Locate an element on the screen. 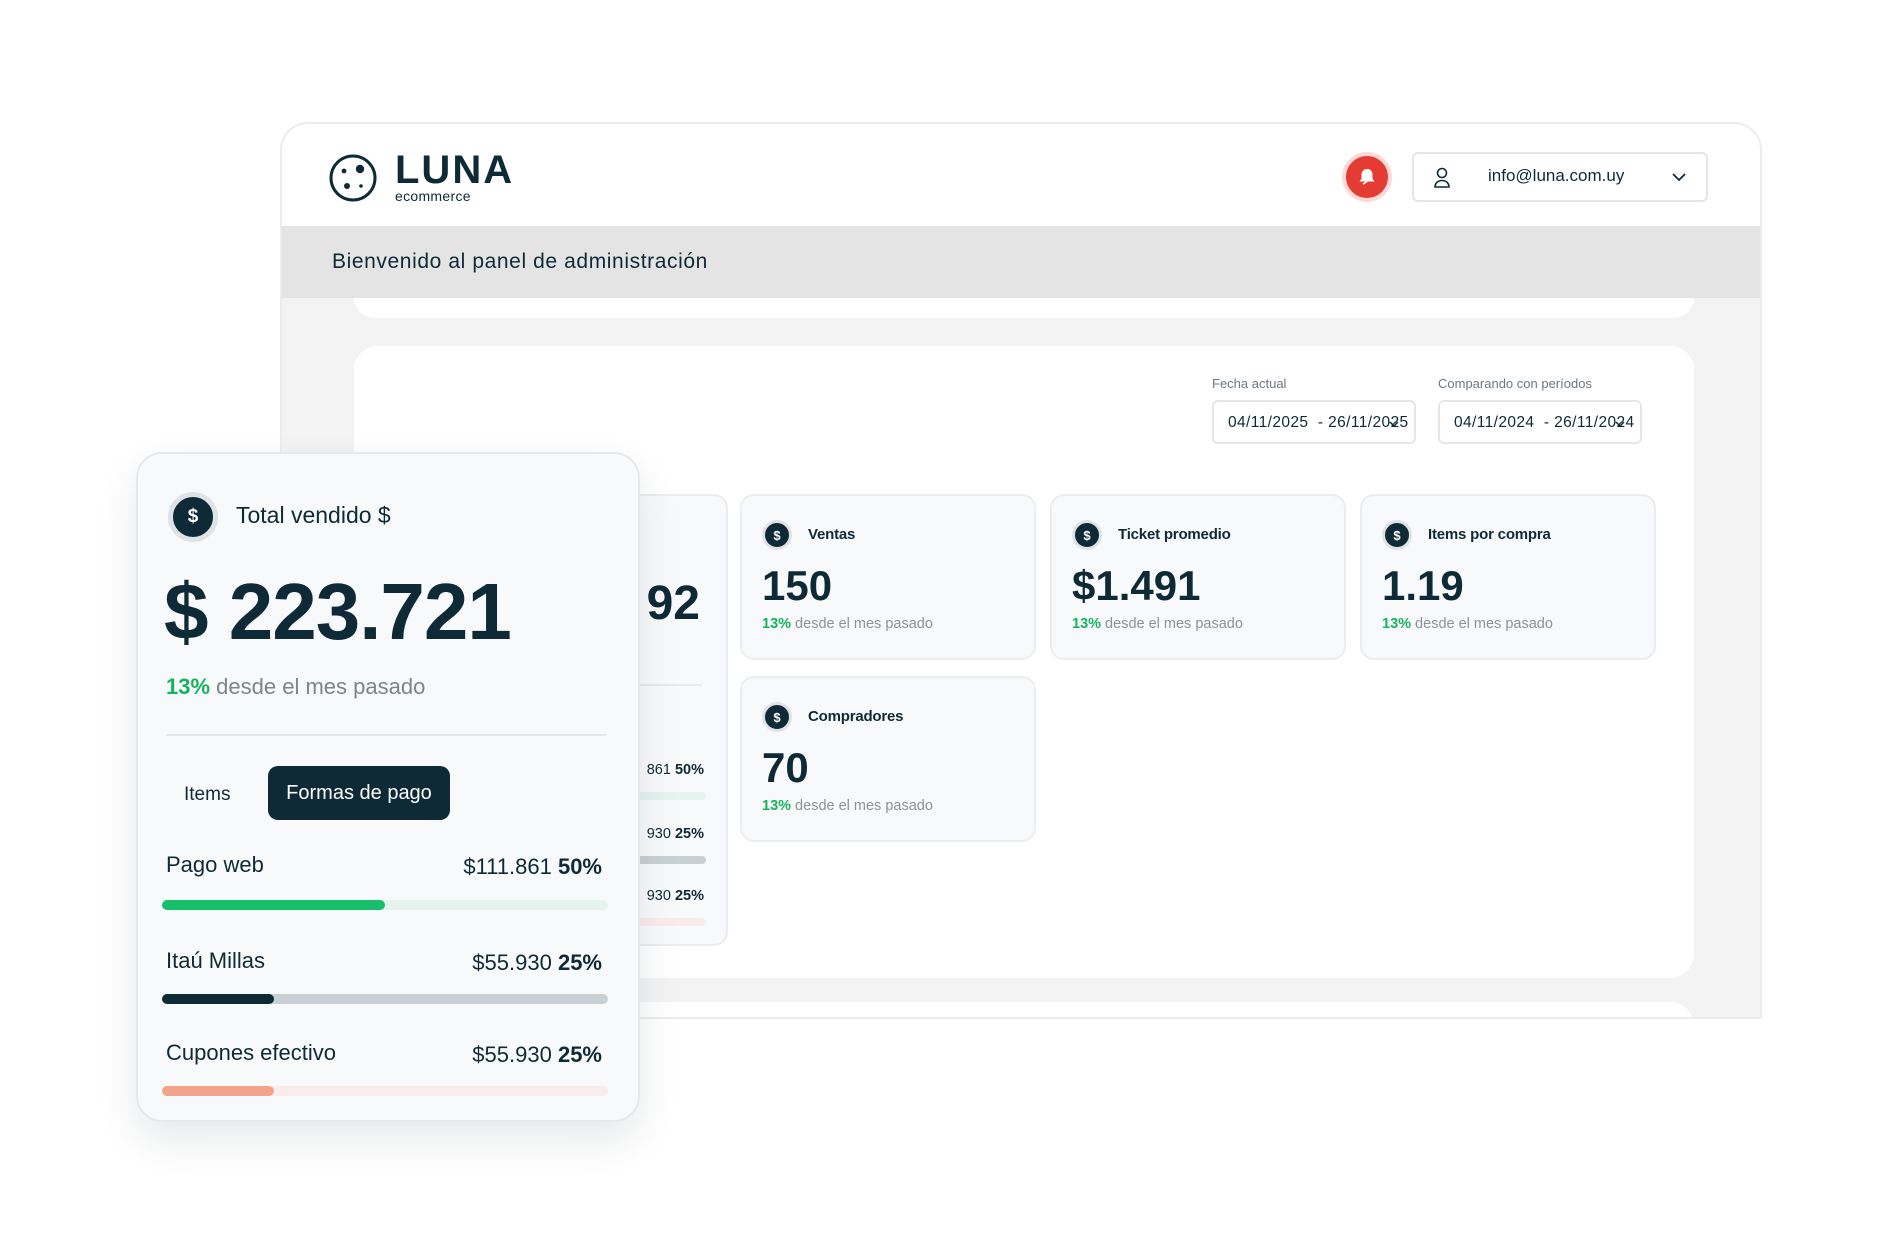  luna-logo-icon is located at coordinates (353, 178).